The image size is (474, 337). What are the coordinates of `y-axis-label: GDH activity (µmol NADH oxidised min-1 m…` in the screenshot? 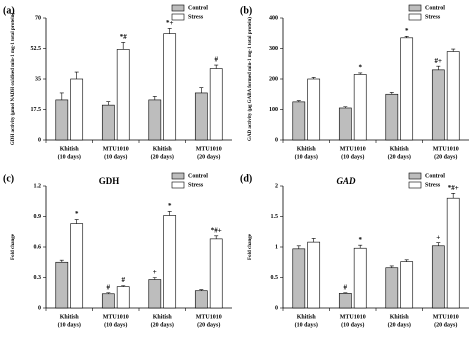 It's located at (13, 79).